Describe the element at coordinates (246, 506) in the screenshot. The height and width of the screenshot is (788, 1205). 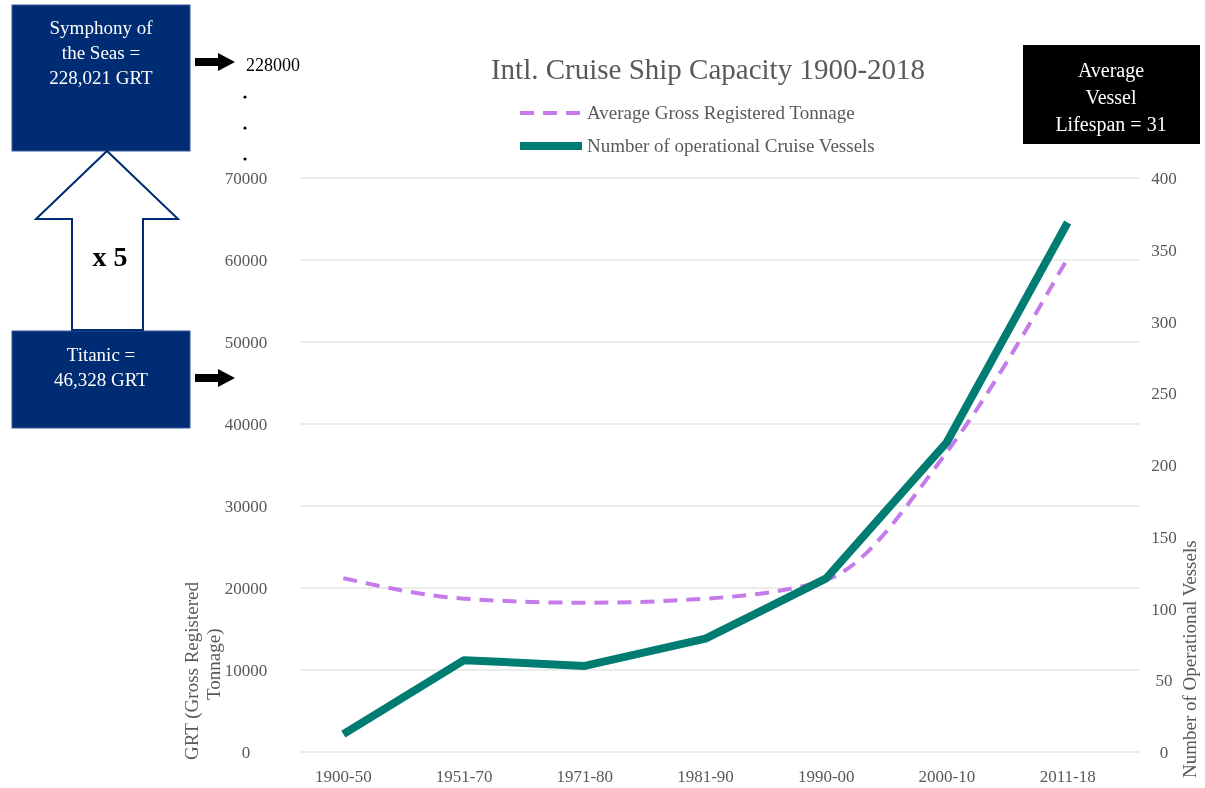
I see `y-tick-label: 30000` at that location.